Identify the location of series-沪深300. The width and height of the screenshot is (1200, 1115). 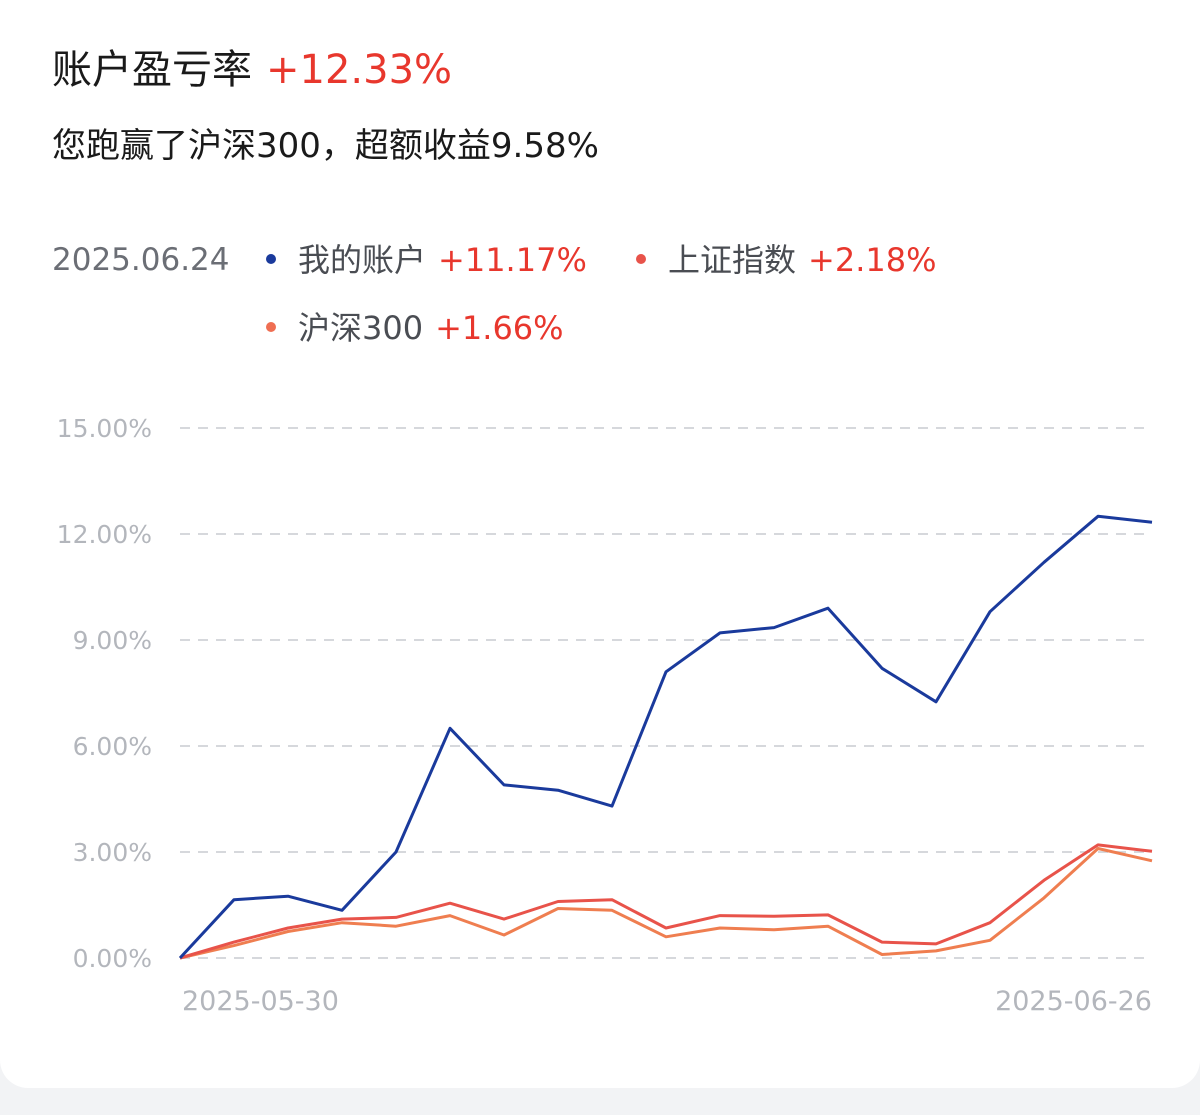
(666, 903).